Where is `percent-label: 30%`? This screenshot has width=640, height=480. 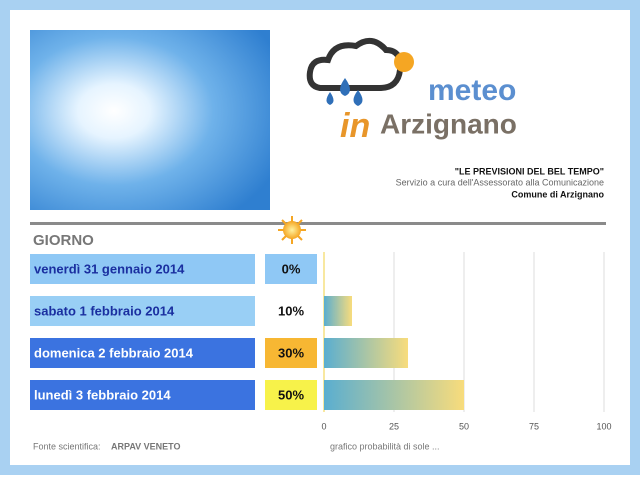 percent-label: 30% is located at coordinates (291, 352).